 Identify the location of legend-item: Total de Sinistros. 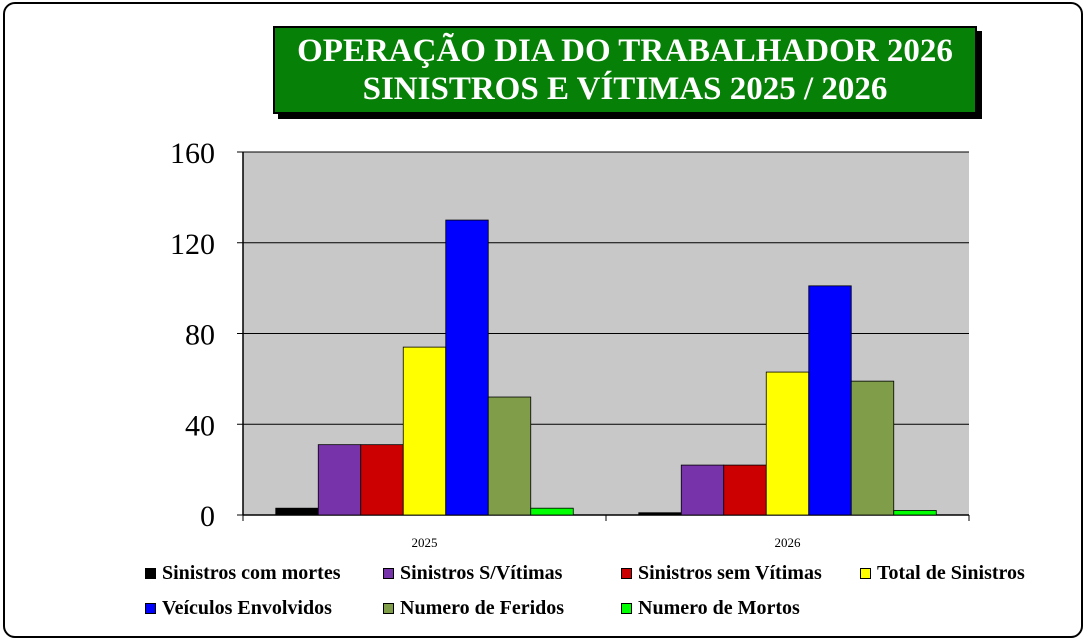
(942, 573).